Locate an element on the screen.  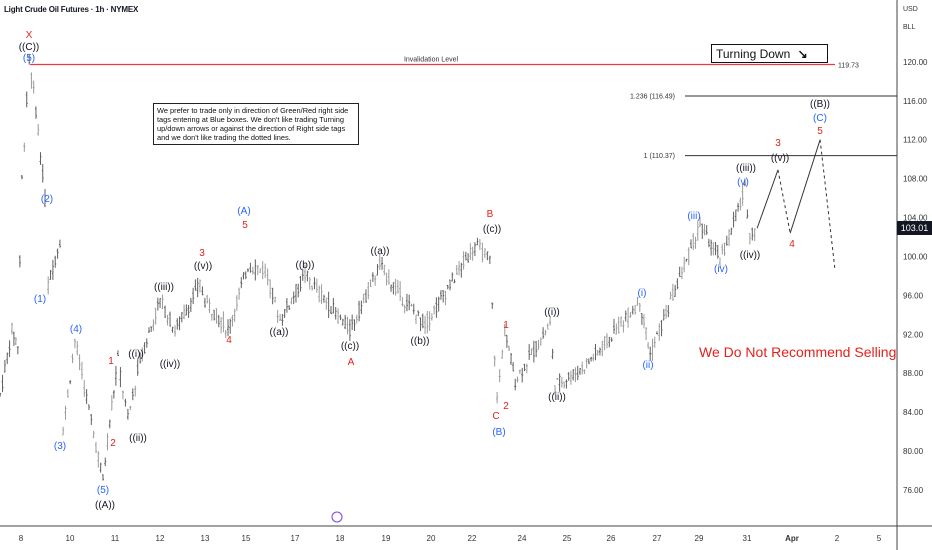
wave-label: (ii) is located at coordinates (647, 365).